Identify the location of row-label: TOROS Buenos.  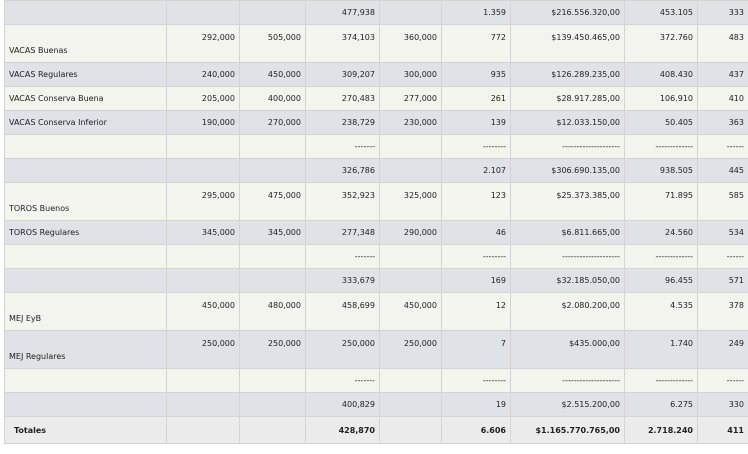
(85, 201).